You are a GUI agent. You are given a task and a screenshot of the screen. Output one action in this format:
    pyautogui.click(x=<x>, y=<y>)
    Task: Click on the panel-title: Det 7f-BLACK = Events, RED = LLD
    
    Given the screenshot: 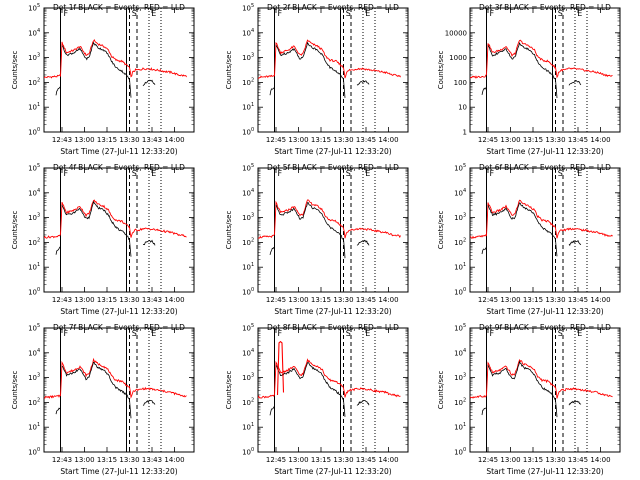 What is the action you would take?
    pyautogui.click(x=119, y=327)
    